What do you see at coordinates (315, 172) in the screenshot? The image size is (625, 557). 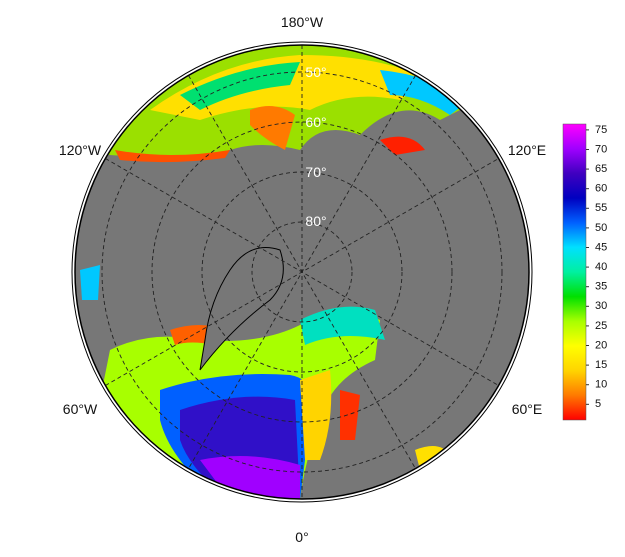 I see `latitude-label: 70°` at bounding box center [315, 172].